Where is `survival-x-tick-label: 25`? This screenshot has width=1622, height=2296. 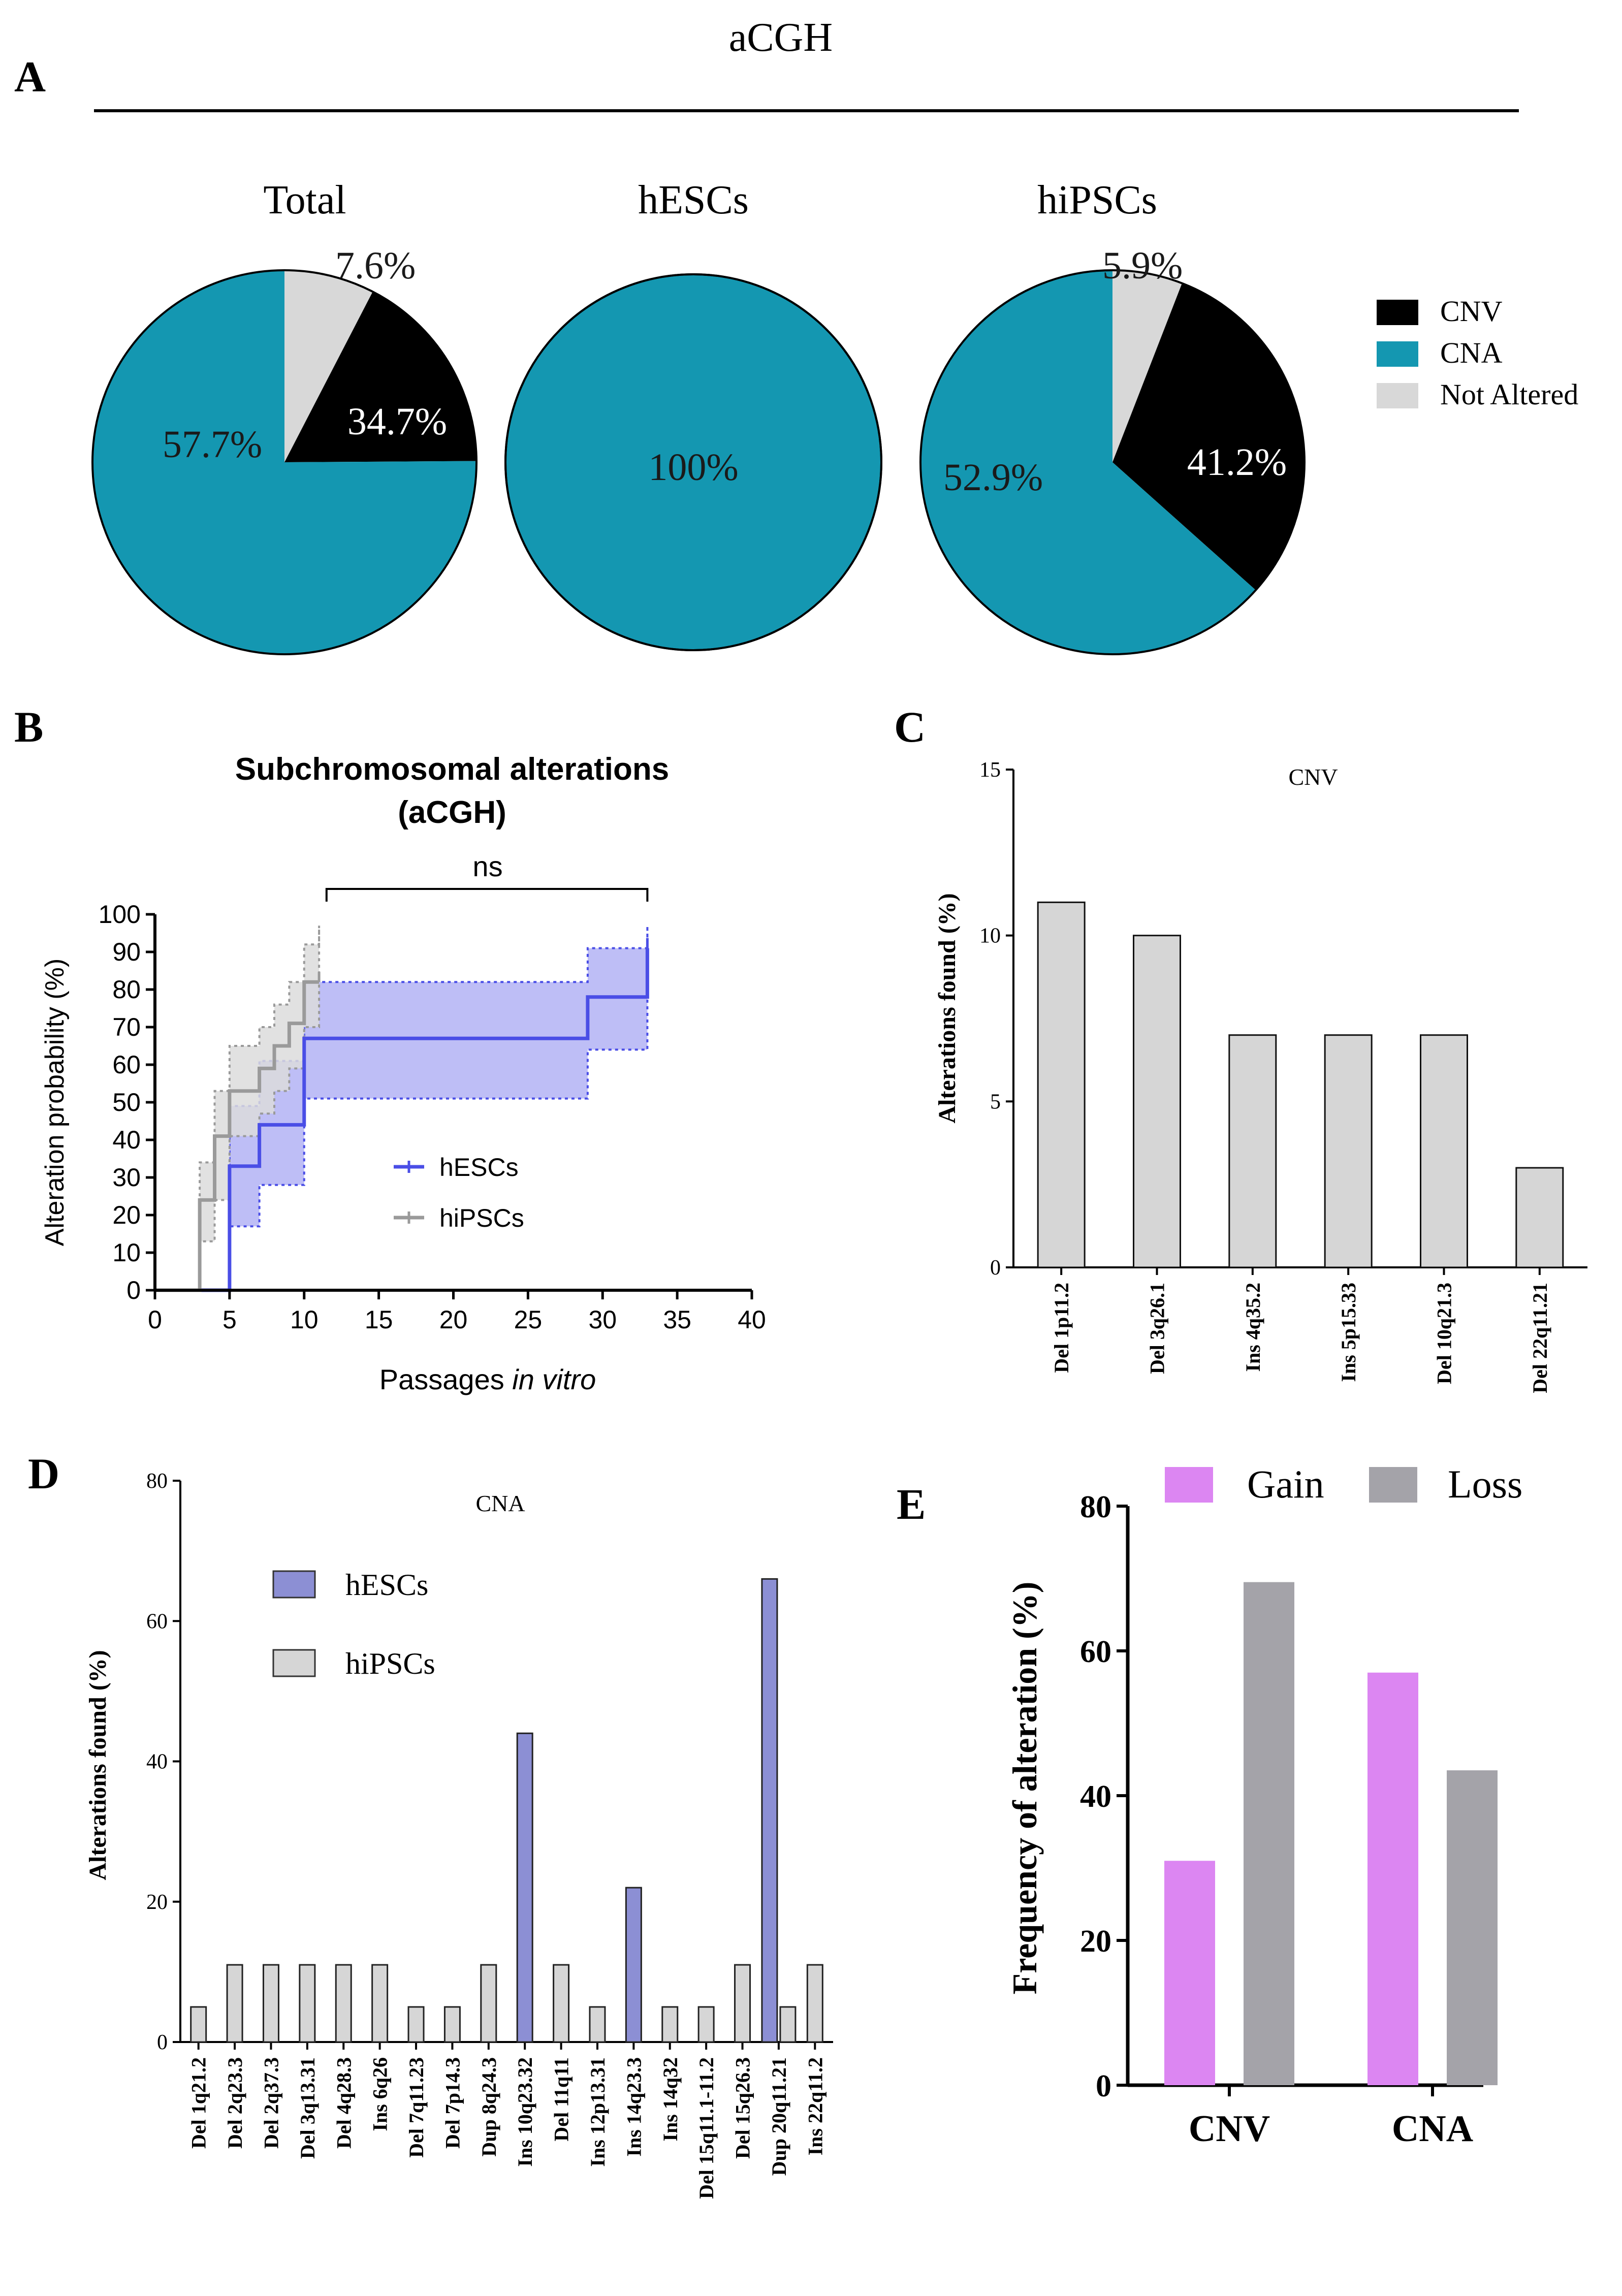 survival-x-tick-label: 25 is located at coordinates (528, 1319).